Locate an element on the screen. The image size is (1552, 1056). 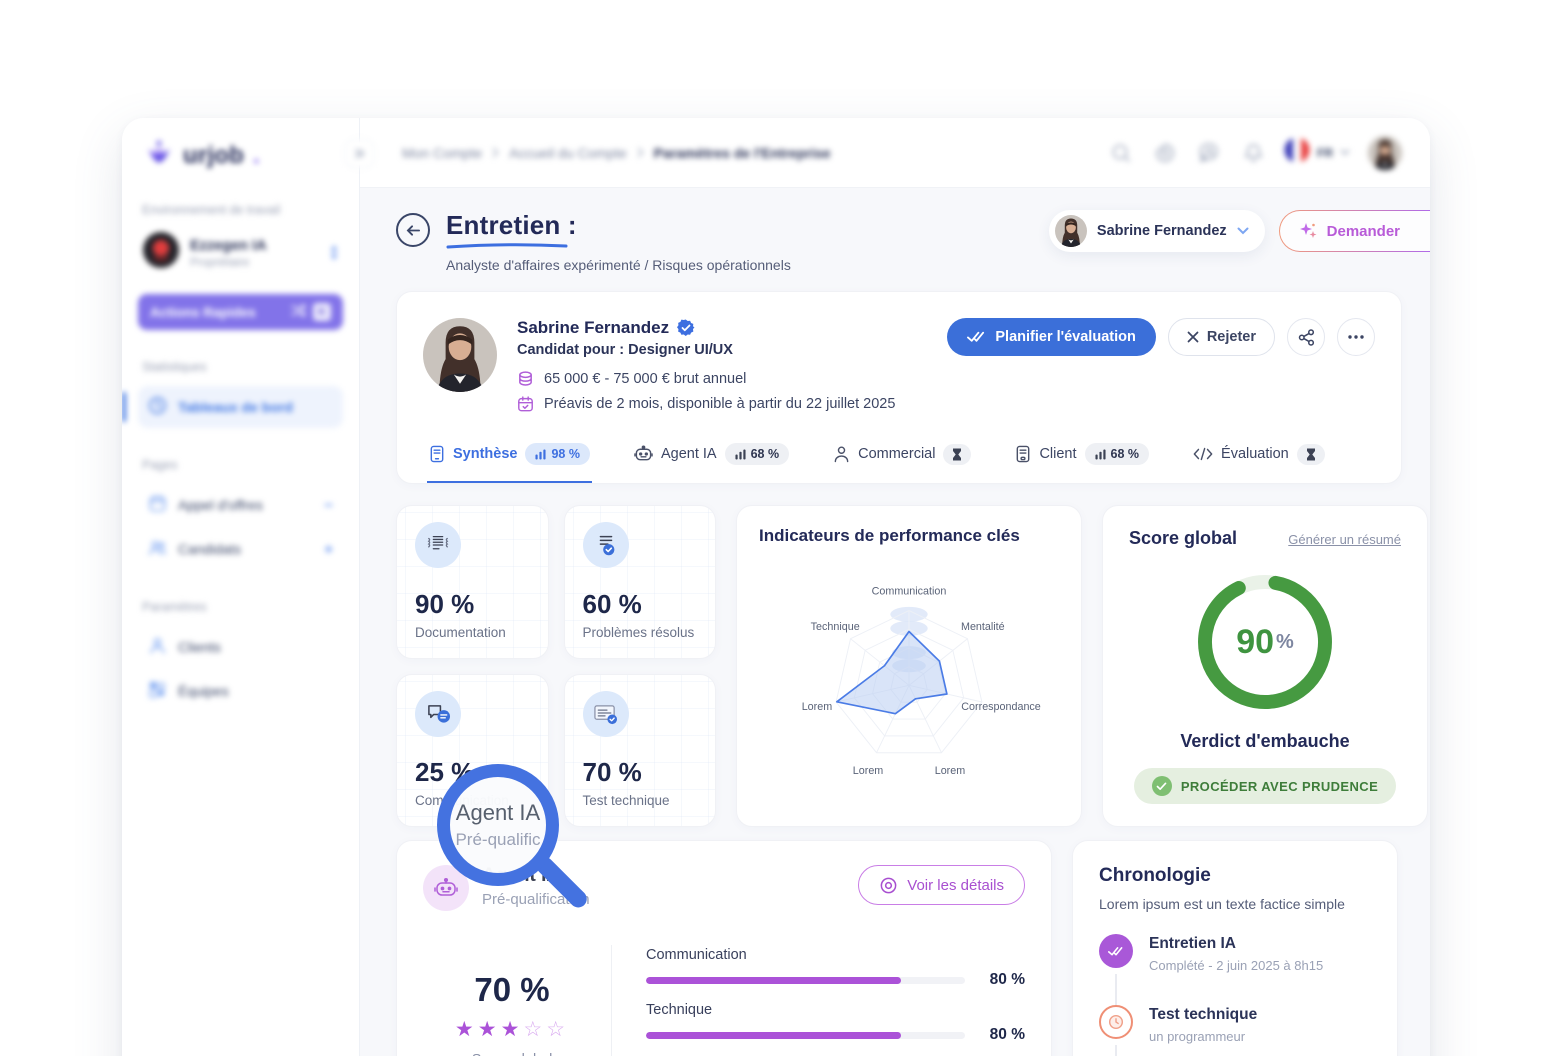
verdict-badge: PROCÉDER AVEC PRUDENCE is located at coordinates (1265, 786).